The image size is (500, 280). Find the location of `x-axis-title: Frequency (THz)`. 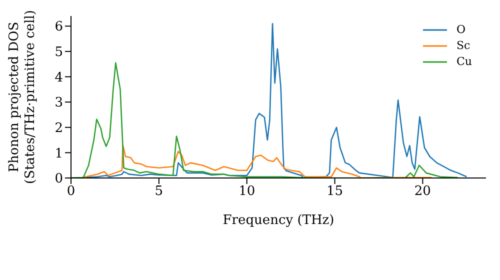

x-axis-title: Frequency (THz) is located at coordinates (278, 220).